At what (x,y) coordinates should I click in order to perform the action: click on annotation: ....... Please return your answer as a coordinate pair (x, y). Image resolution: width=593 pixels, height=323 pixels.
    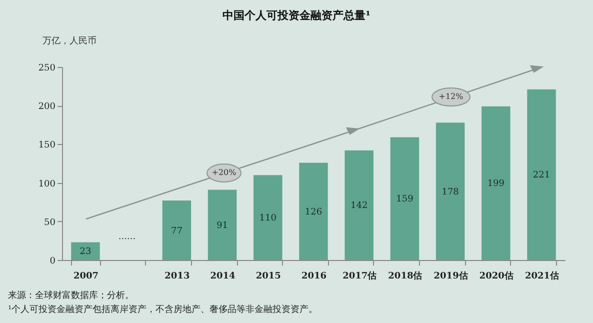
    Looking at the image, I should click on (127, 237).